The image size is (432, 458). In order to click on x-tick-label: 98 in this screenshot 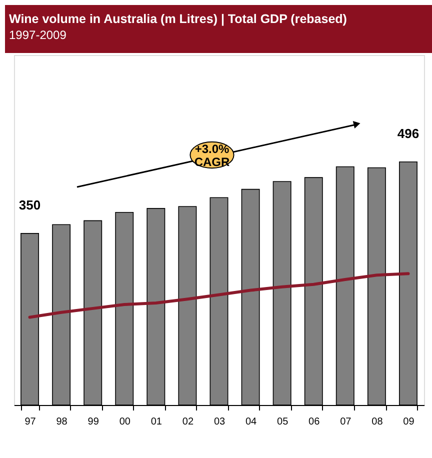, I will do `click(62, 422)`.